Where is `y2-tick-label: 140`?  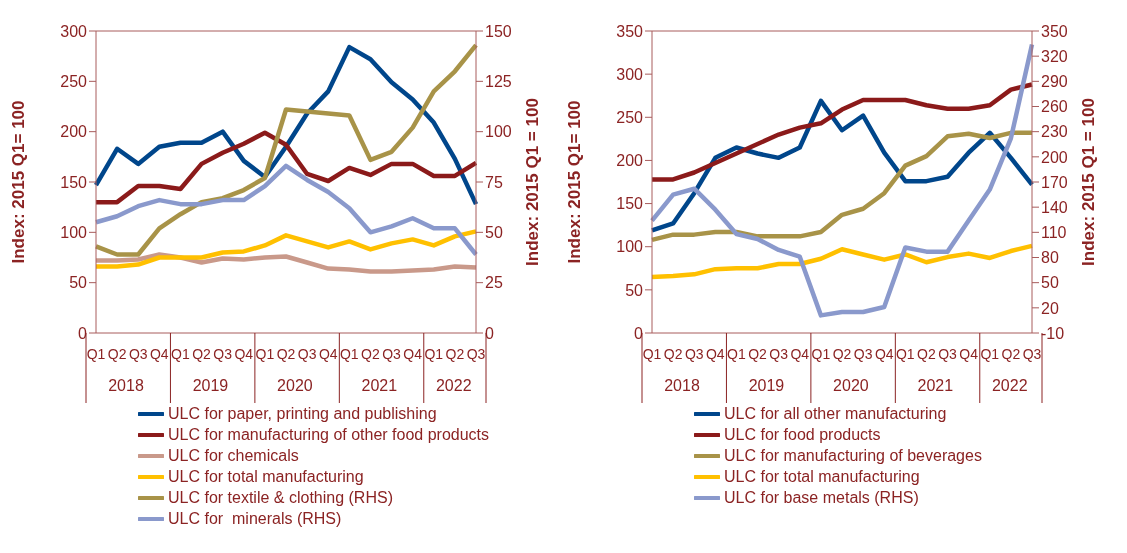
y2-tick-label: 140 is located at coordinates (1054, 207).